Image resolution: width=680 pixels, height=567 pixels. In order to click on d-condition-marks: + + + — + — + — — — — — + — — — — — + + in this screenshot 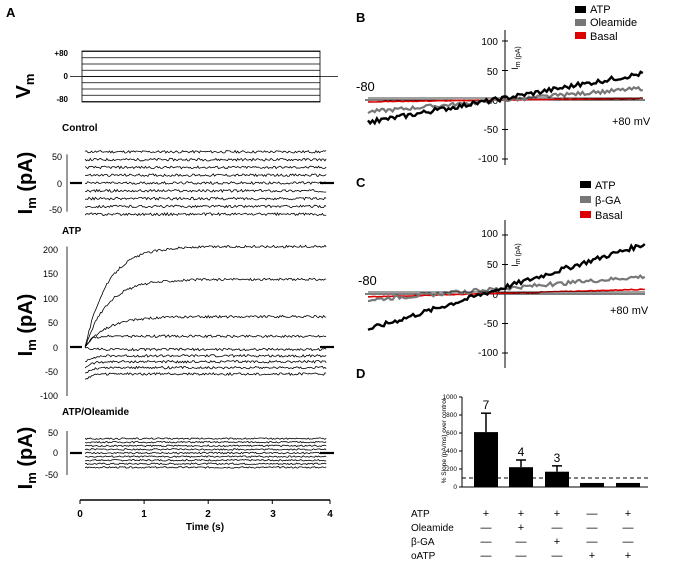, I will do `click(557, 535)`.